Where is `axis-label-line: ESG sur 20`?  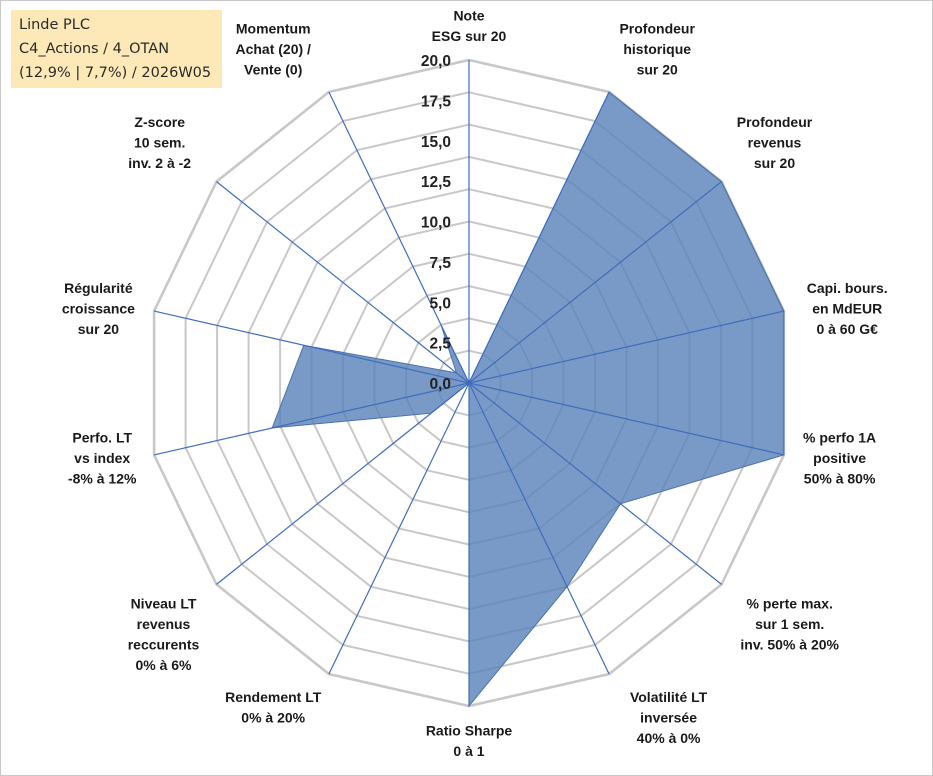
axis-label-line: ESG sur 20 is located at coordinates (469, 36).